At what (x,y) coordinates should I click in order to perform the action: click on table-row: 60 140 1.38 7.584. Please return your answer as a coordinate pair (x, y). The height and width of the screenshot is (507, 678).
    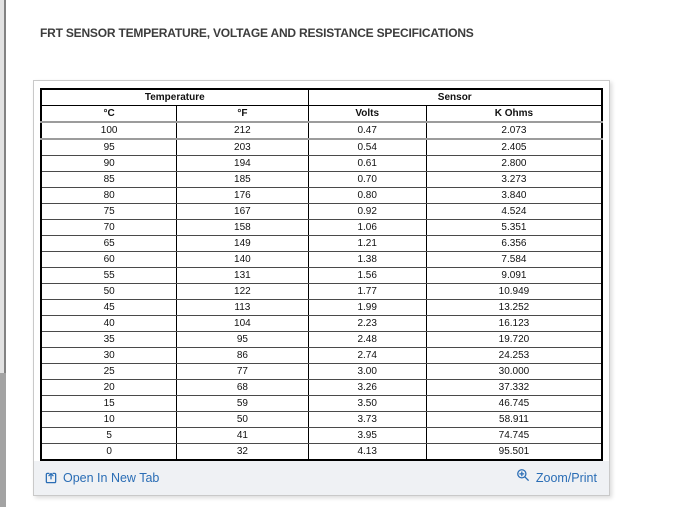
    Looking at the image, I should click on (321, 259).